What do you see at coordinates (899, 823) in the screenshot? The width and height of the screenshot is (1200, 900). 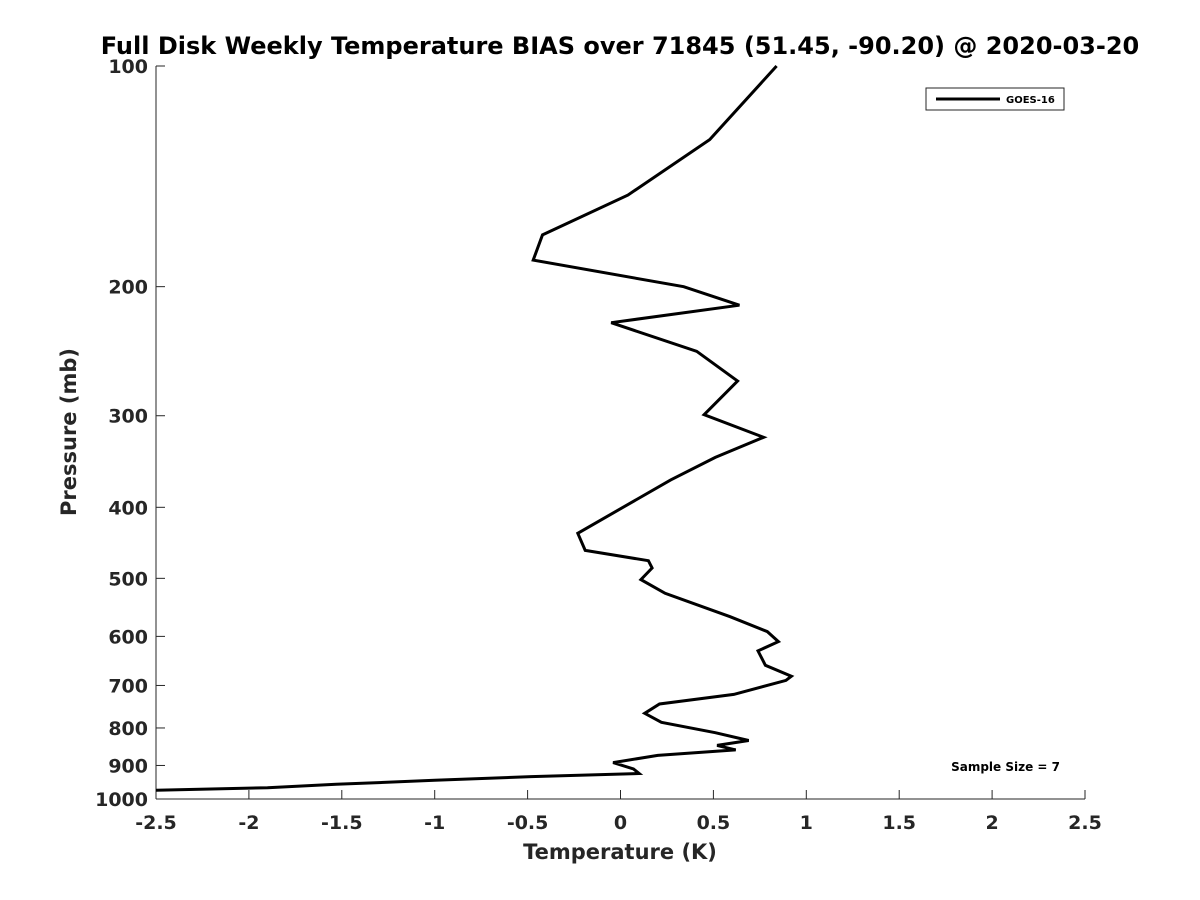 I see `x-tick-label: 1.5` at bounding box center [899, 823].